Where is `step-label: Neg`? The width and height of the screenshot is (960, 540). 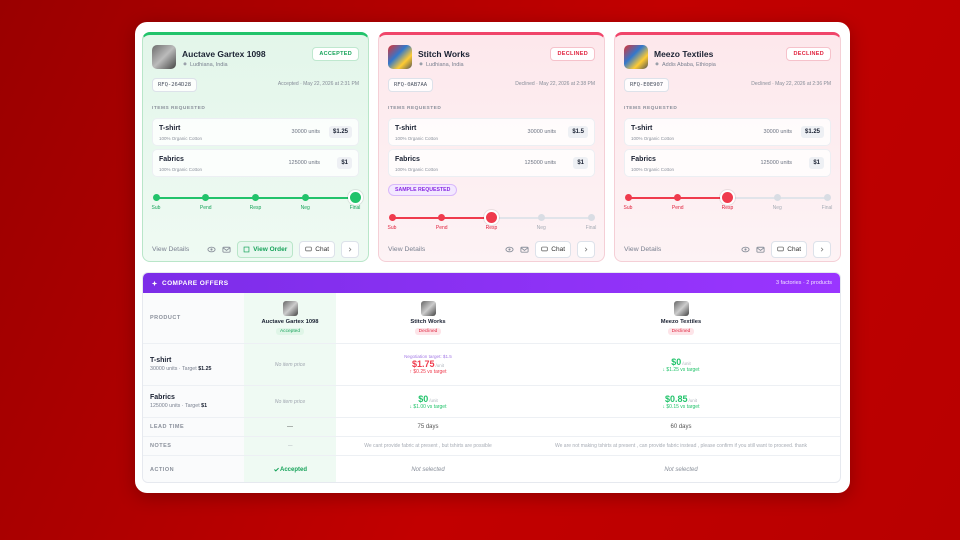
step-label: Neg is located at coordinates (541, 228).